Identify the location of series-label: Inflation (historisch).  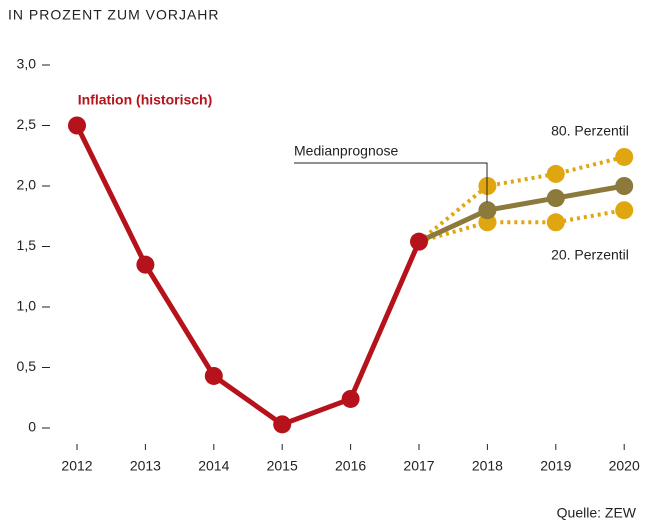
(145, 100).